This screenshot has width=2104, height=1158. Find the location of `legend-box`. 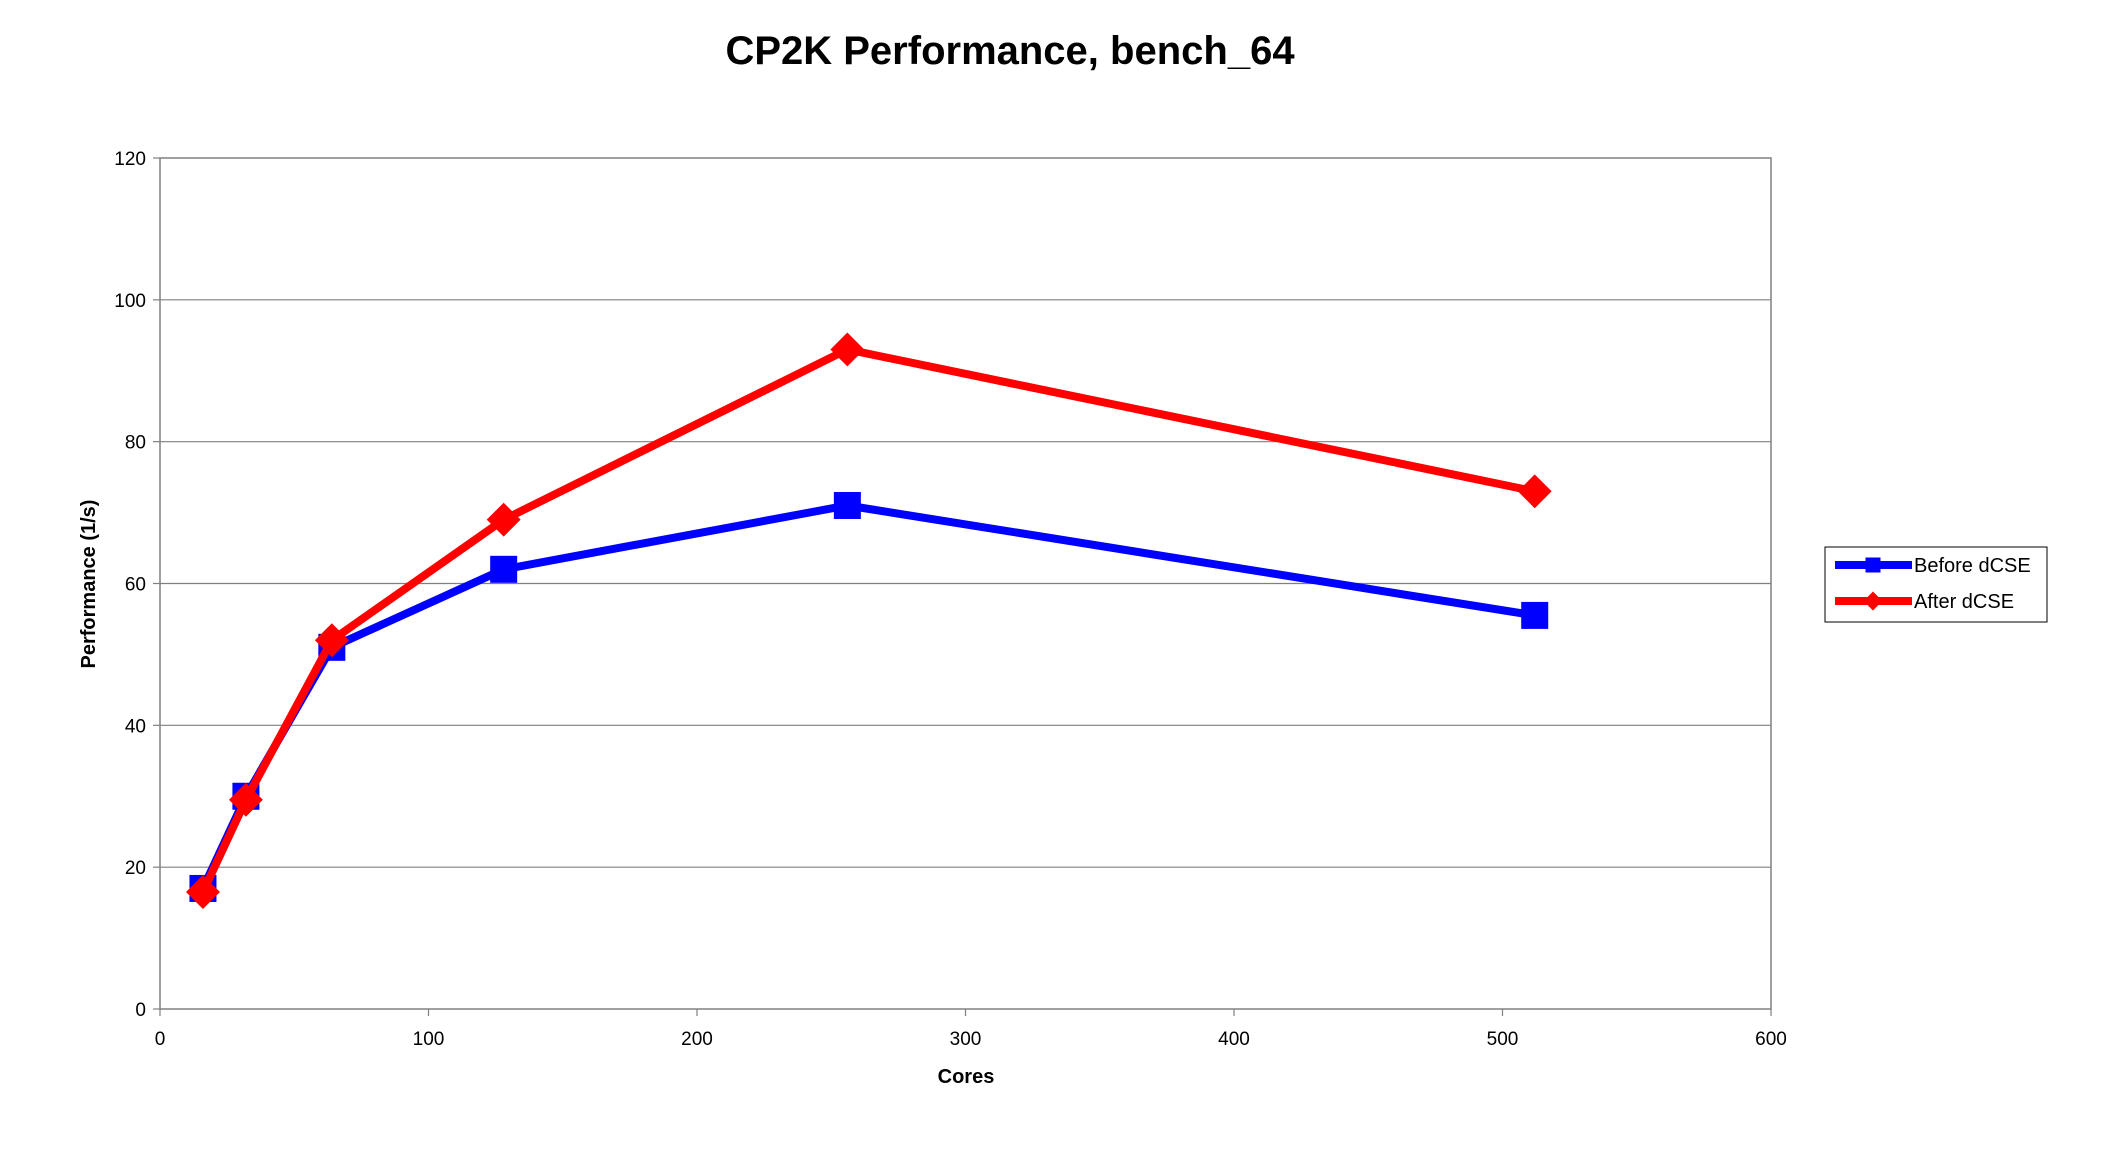

legend-box is located at coordinates (1936, 584).